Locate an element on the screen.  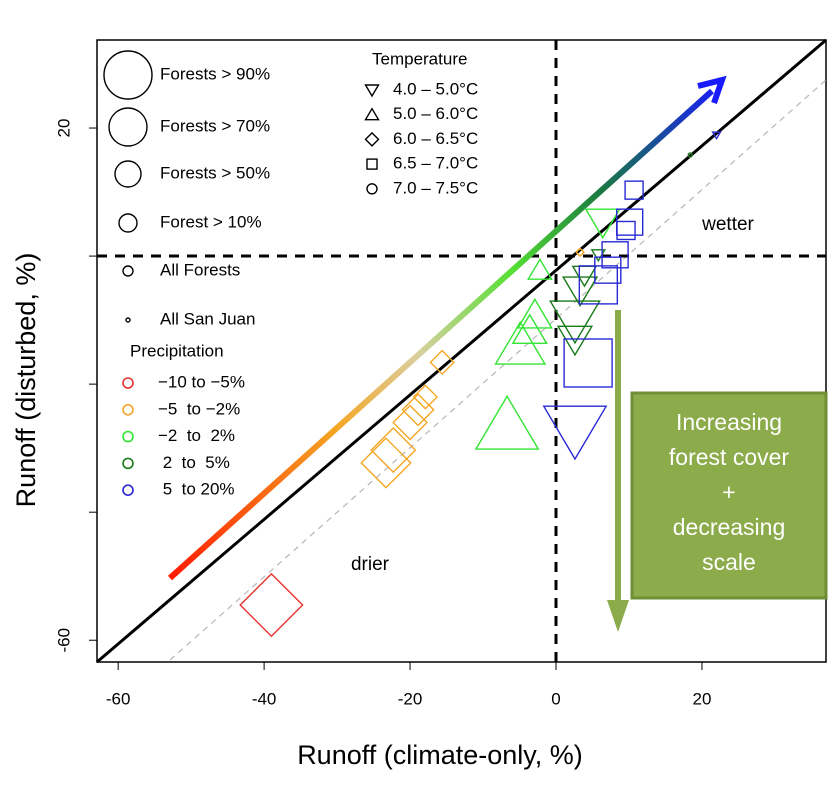
size-legend-label: All Forests is located at coordinates (200, 269).